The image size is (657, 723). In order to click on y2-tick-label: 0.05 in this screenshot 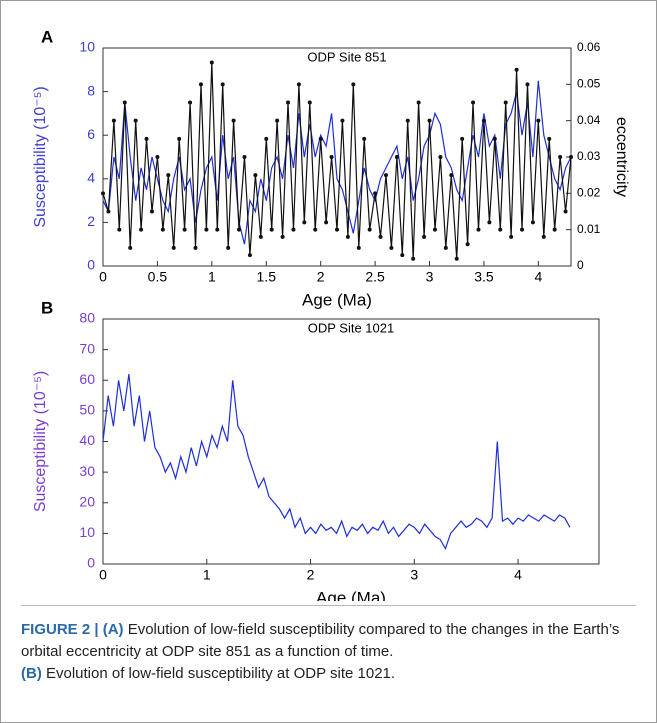, I will do `click(589, 84)`.